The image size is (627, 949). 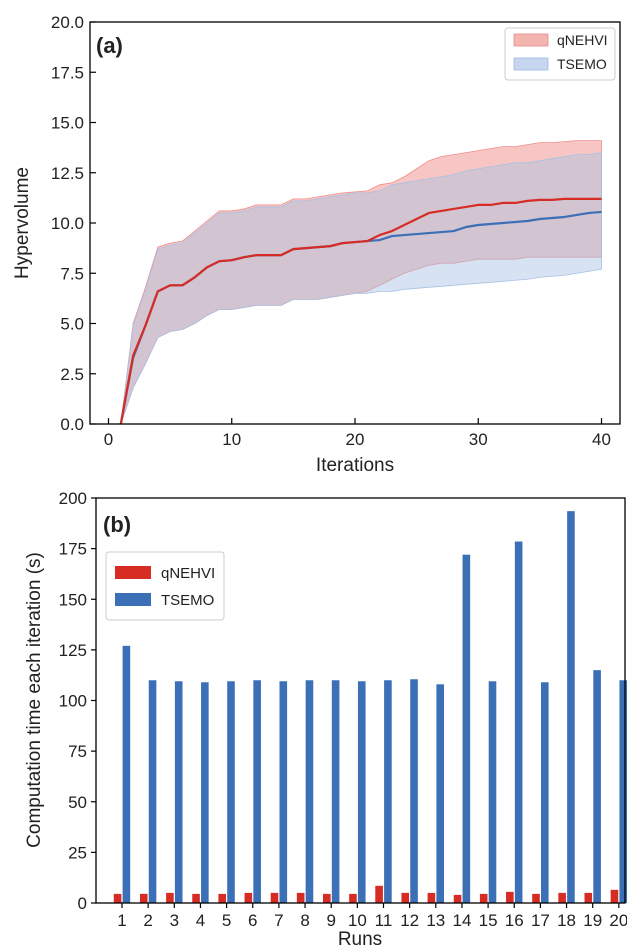 What do you see at coordinates (174, 920) in the screenshot?
I see `x-tick-label: 3` at bounding box center [174, 920].